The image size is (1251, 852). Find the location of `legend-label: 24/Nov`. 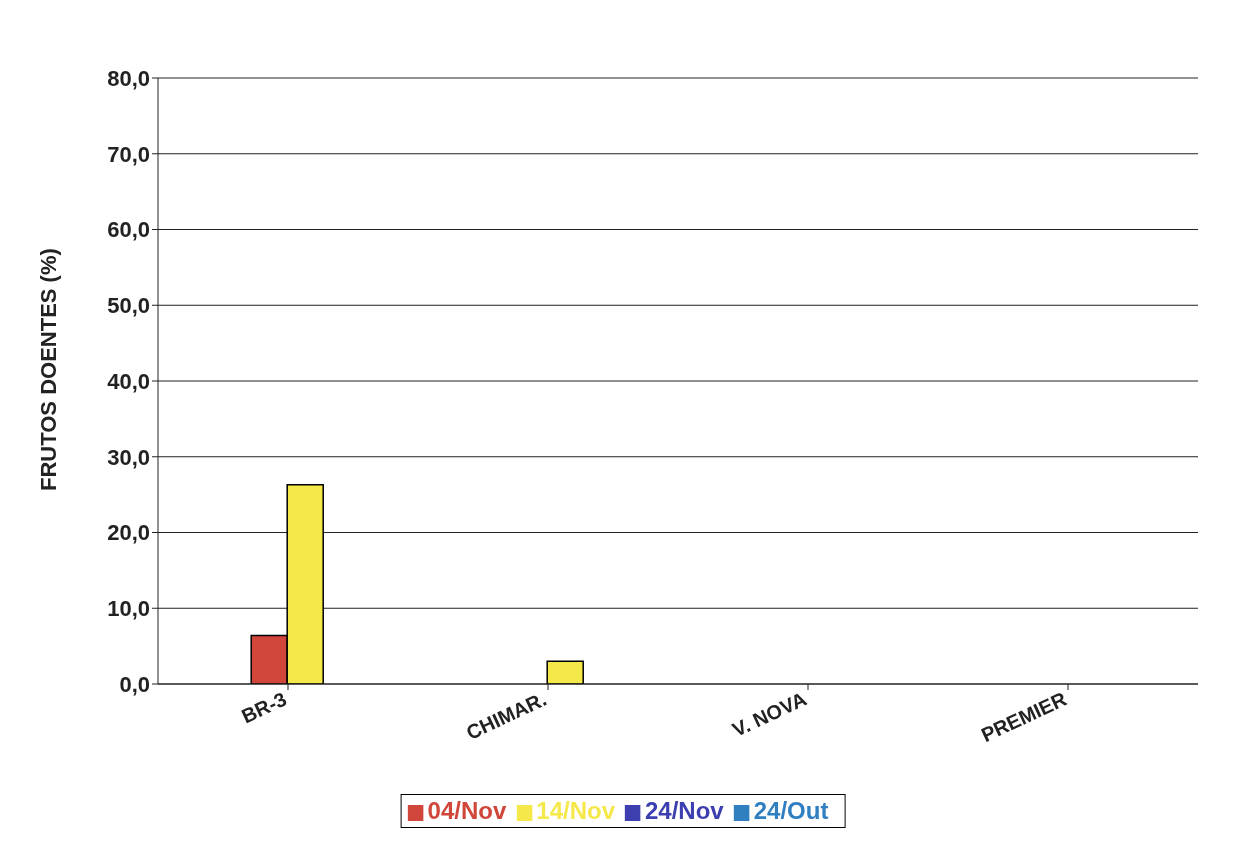

legend-label: 24/Nov is located at coordinates (684, 810).